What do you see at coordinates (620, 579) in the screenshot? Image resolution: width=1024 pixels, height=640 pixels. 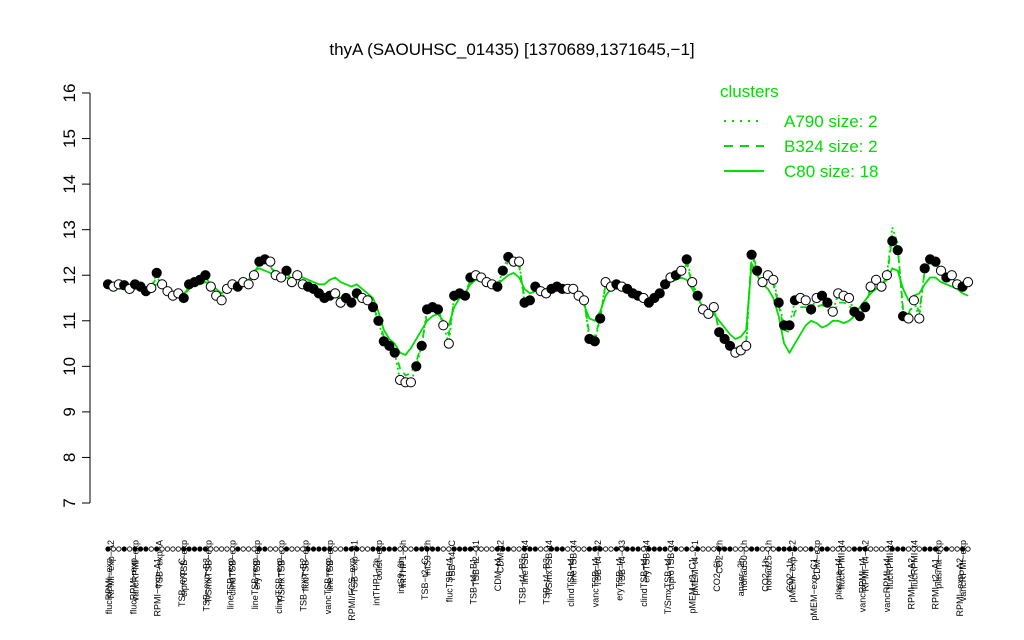 I see `bottom-sample-label: eryTSB−t4` at bounding box center [620, 579].